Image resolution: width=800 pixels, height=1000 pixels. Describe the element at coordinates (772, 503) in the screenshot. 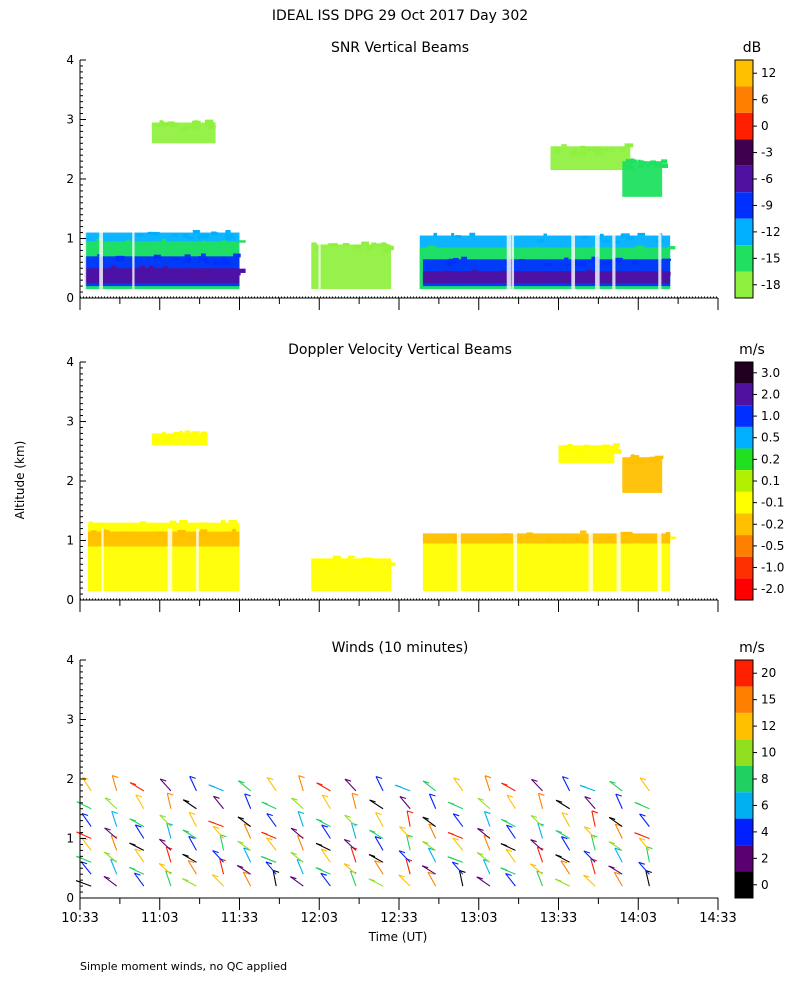

I see `colorbar-label: -0.1` at that location.